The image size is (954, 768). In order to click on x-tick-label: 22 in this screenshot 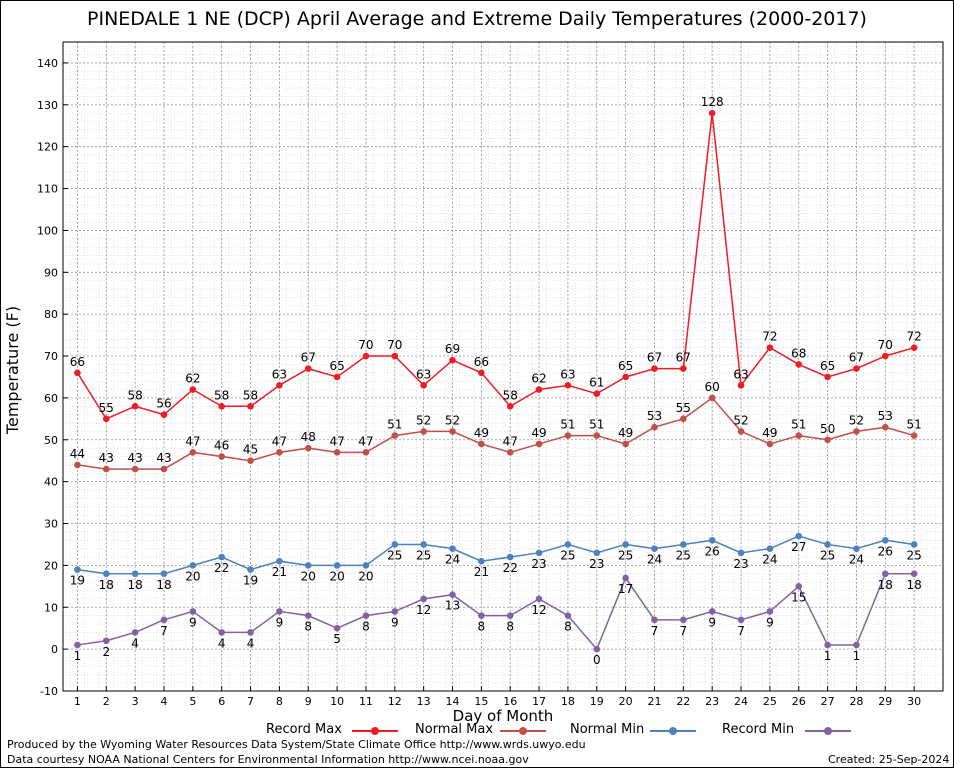, I will do `click(683, 701)`.